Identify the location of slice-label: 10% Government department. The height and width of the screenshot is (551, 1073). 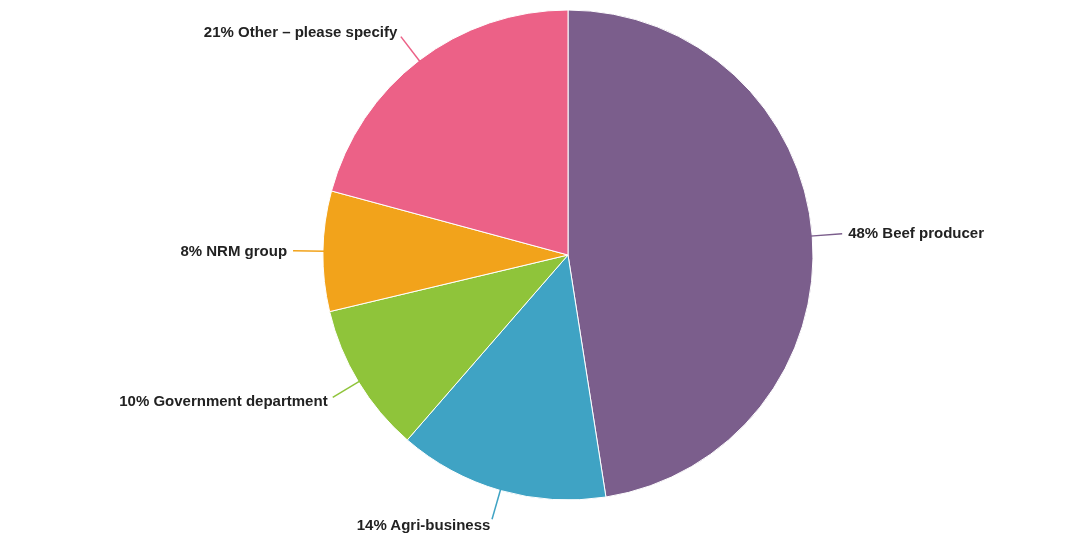
(223, 400).